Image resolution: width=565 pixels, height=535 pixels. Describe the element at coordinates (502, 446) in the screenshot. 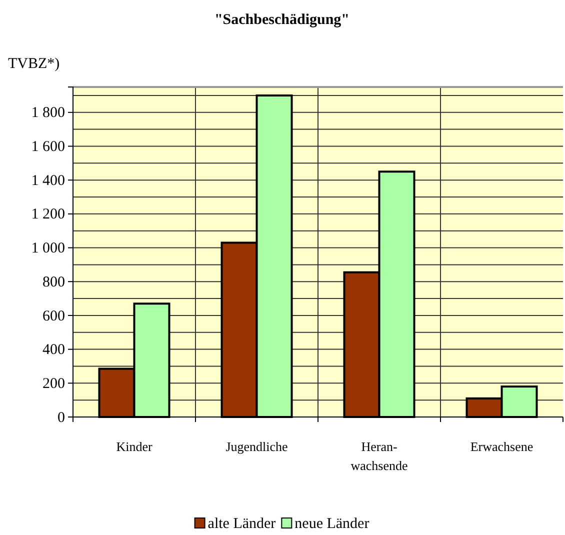

I see `x-tick-label: Erwachsene` at that location.